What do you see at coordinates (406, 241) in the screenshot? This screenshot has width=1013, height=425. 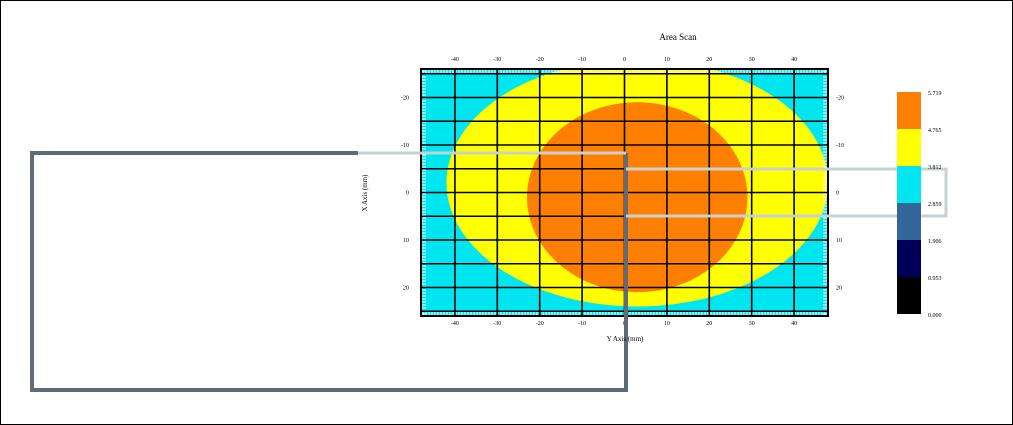 I see `y-tick-label-left: 10` at bounding box center [406, 241].